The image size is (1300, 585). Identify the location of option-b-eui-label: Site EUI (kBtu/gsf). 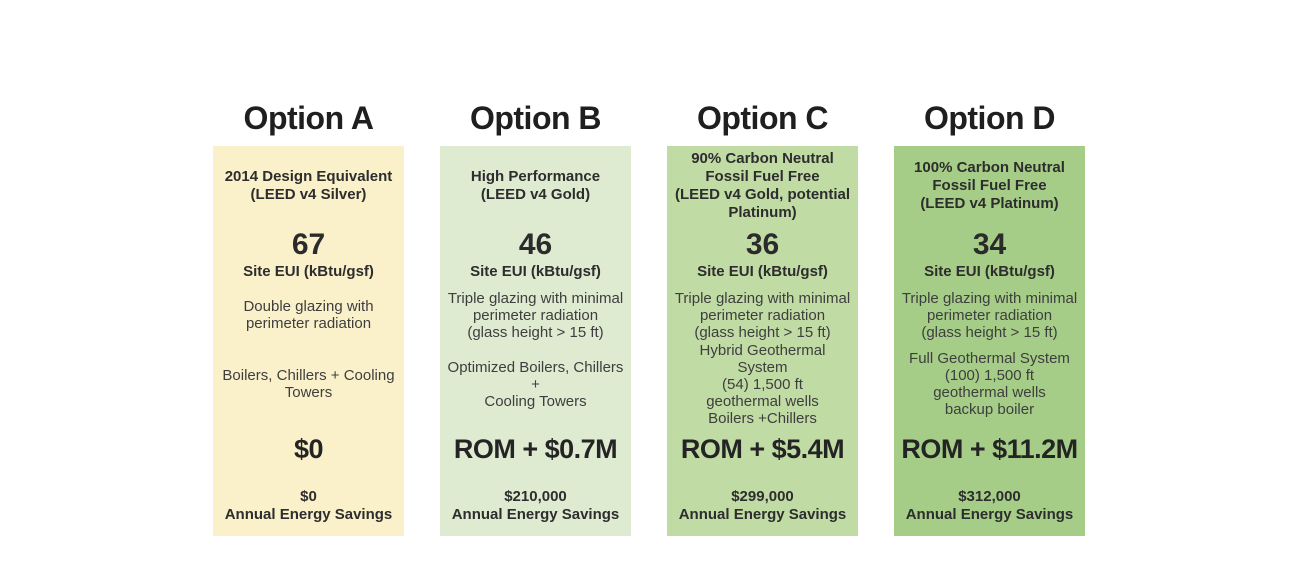
(535, 271).